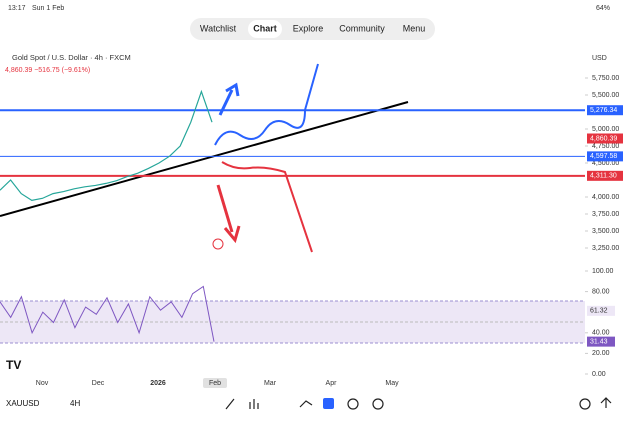 The width and height of the screenshot is (625, 436). What do you see at coordinates (270, 383) in the screenshot?
I see `time-label: Mar` at bounding box center [270, 383].